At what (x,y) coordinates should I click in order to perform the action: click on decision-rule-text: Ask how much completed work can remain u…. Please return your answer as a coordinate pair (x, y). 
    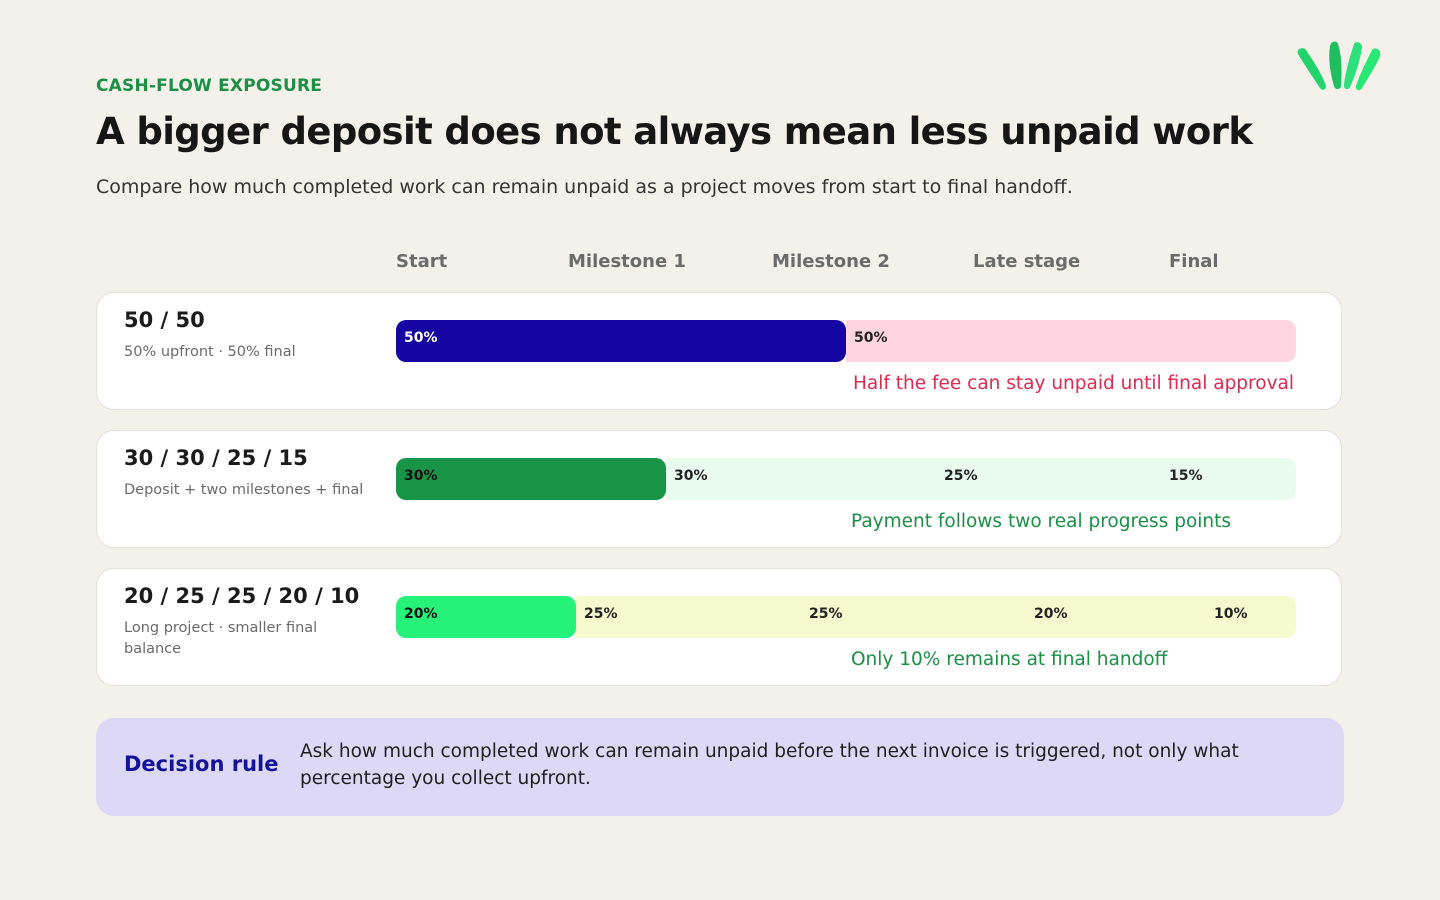
    Looking at the image, I should click on (769, 765).